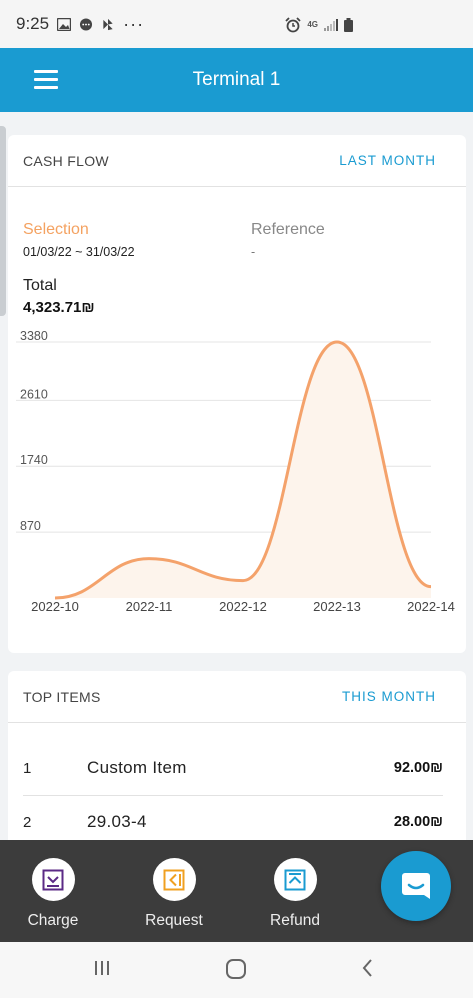 Image resolution: width=473 pixels, height=998 pixels. I want to click on total-label: Total, so click(40, 285).